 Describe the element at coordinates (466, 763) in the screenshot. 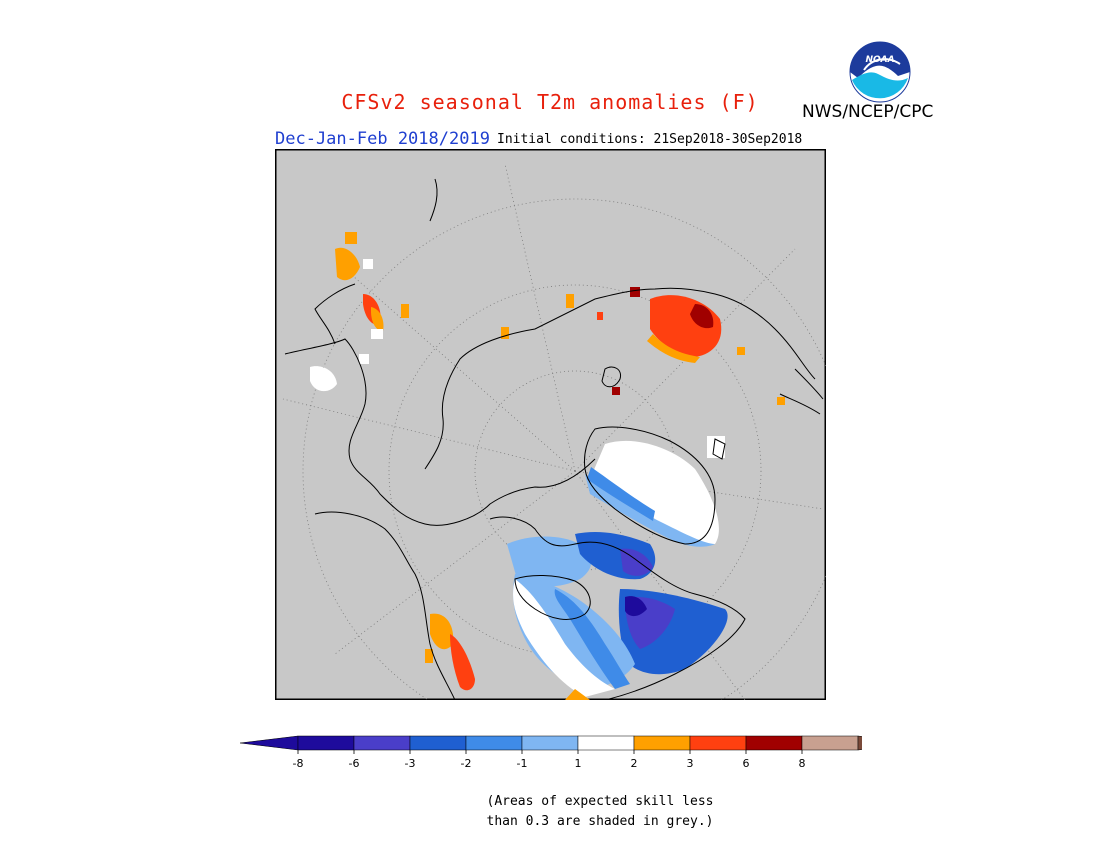

I see `colorbar-tick-label: -2` at that location.